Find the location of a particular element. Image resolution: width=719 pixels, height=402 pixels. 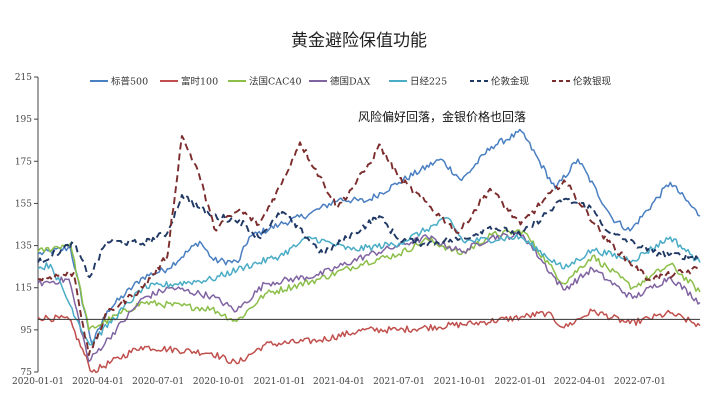

y-tick-label: 155 is located at coordinates (23, 204).